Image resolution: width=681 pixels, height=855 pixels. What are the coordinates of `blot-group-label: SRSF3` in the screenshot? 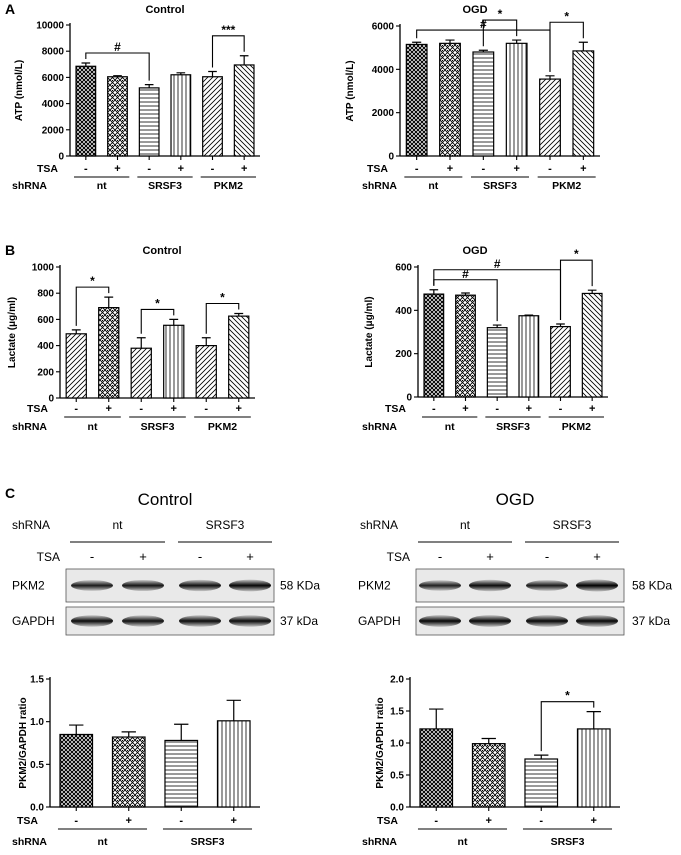 It's located at (572, 525).